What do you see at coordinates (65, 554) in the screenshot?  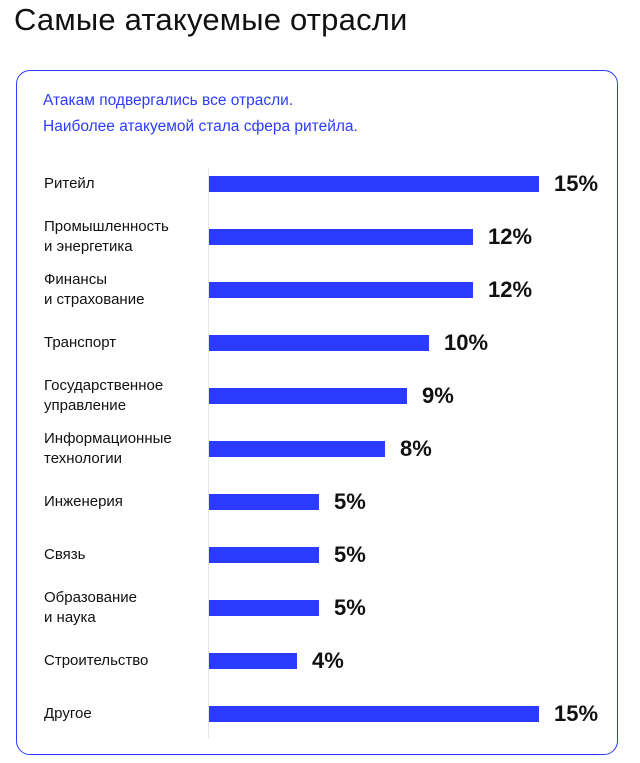 I see `category-label-line: Связь` at bounding box center [65, 554].